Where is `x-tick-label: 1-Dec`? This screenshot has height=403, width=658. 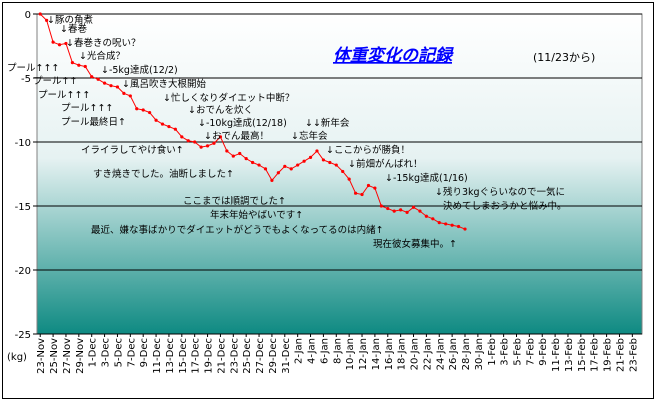 x-tick-label: 1-Dec is located at coordinates (93, 352).